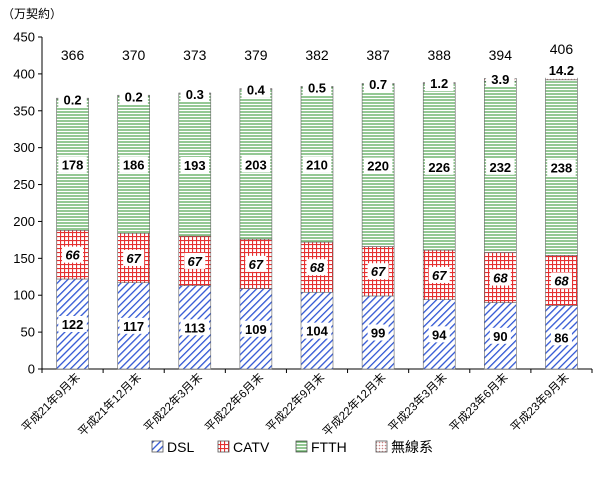  What do you see at coordinates (51, 402) in the screenshot?
I see `x-category-label: 平成21年9月末` at bounding box center [51, 402].